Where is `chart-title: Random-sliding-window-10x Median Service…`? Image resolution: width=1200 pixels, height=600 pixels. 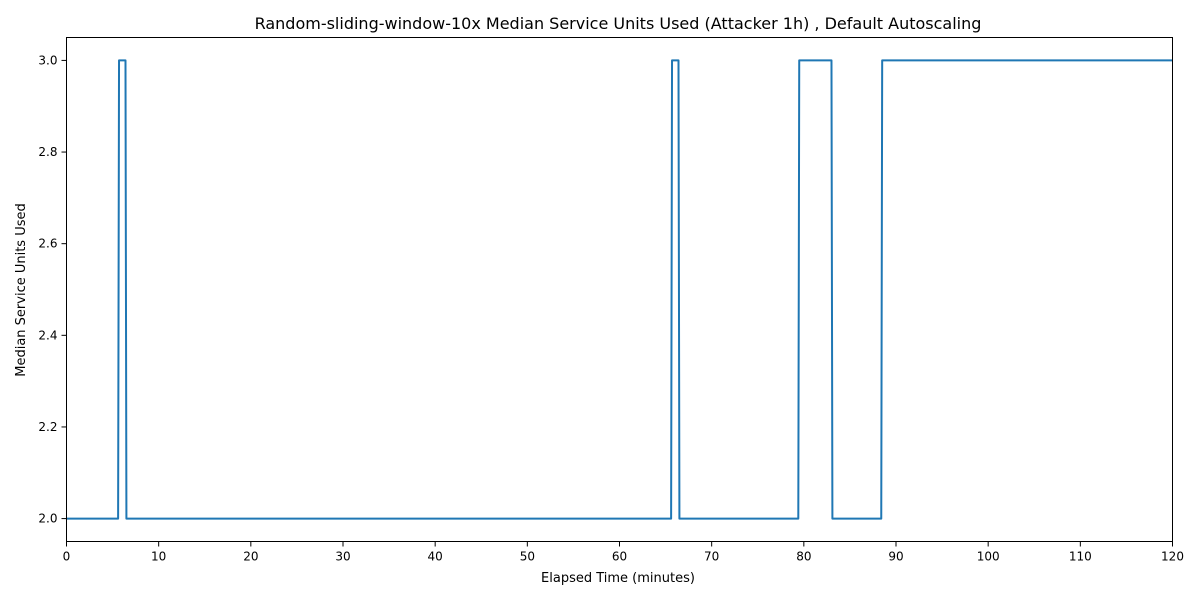 chart-title: Random-sliding-window-10x Median Service… is located at coordinates (618, 23).